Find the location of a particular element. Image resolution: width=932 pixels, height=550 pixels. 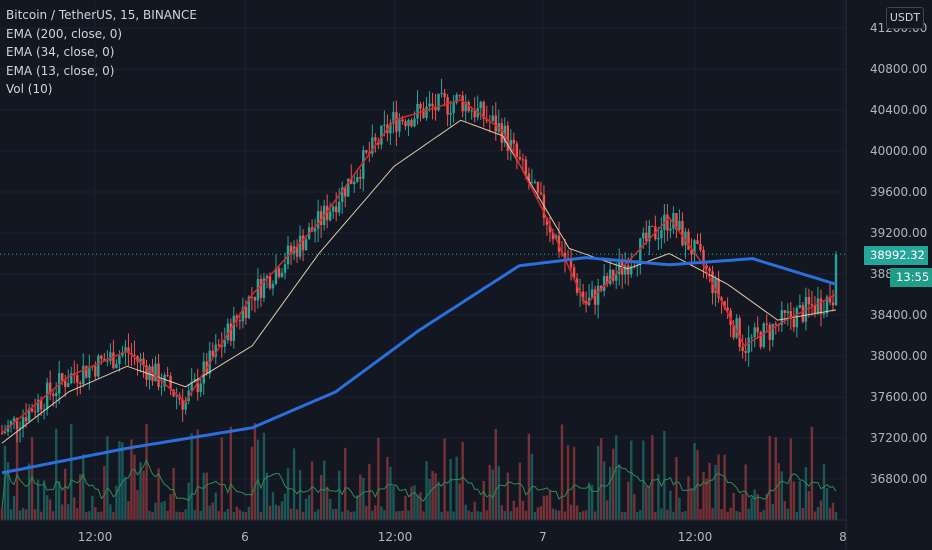

y-tick-label: 39200.00 is located at coordinates (898, 233).